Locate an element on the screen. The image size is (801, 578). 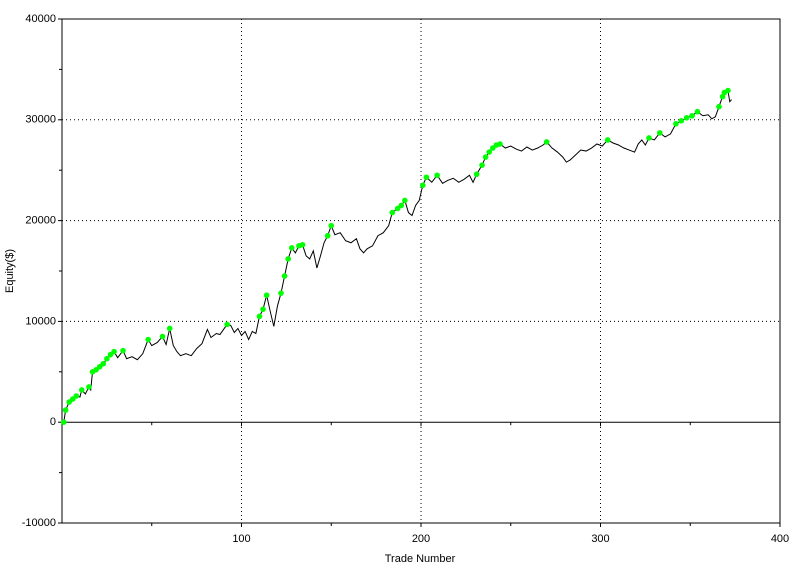
y-tick-label: 30000 is located at coordinates (40, 120).